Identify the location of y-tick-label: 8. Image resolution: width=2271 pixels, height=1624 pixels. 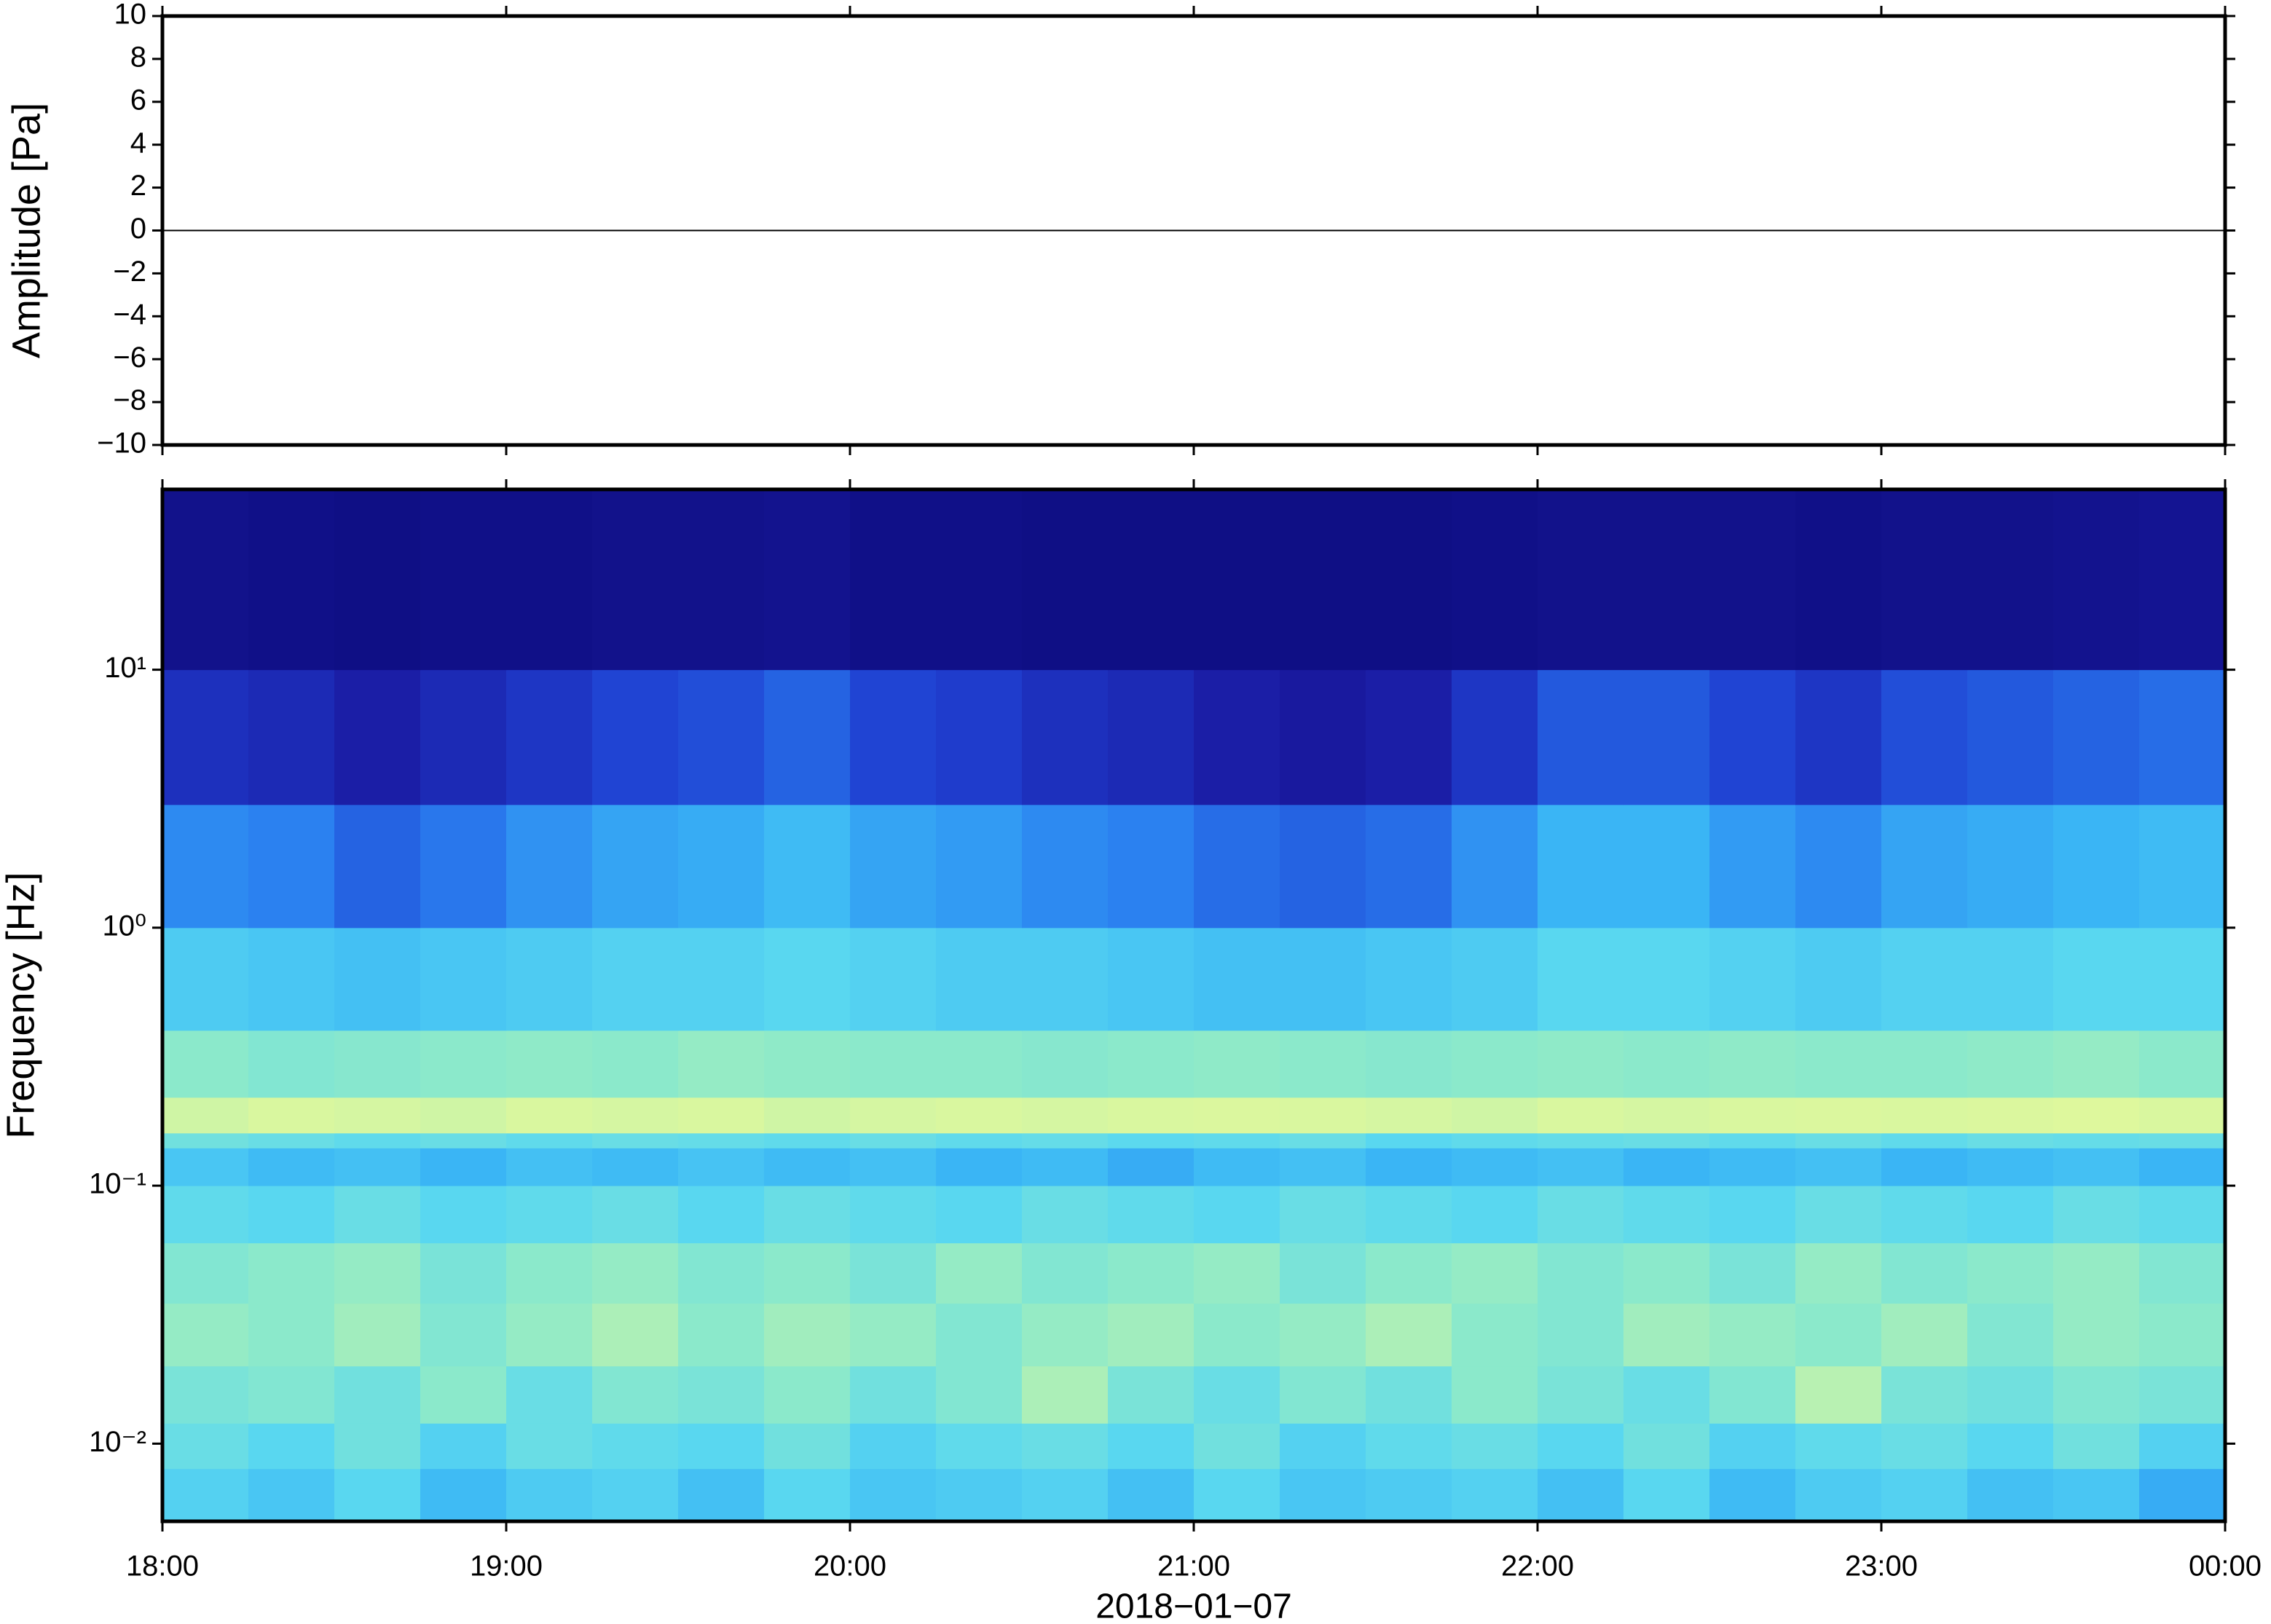
(138, 57).